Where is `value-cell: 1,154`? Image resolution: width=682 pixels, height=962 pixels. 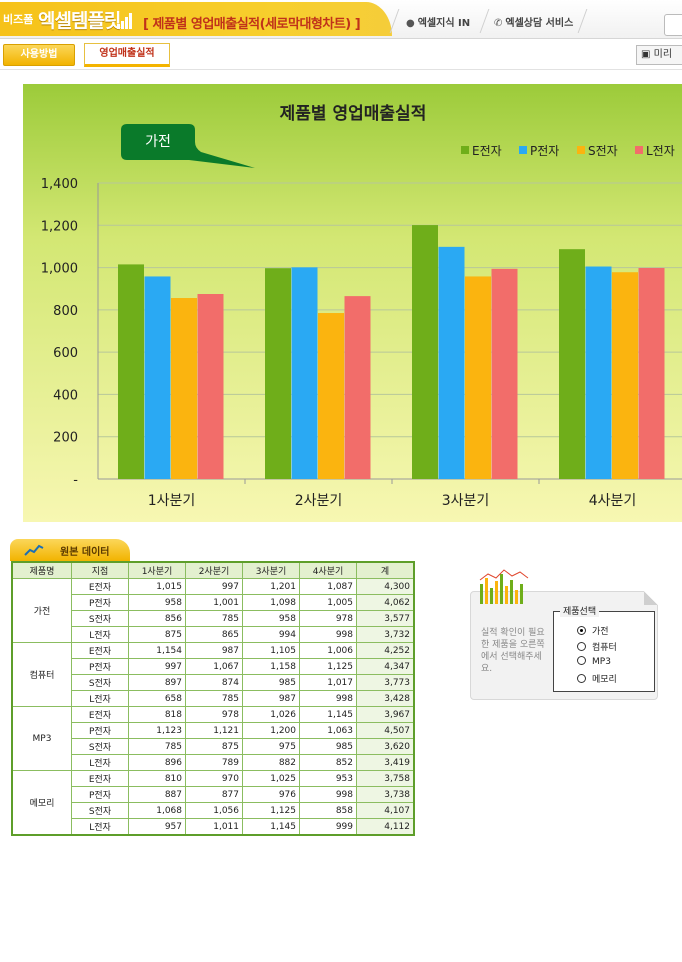 value-cell: 1,154 is located at coordinates (157, 650).